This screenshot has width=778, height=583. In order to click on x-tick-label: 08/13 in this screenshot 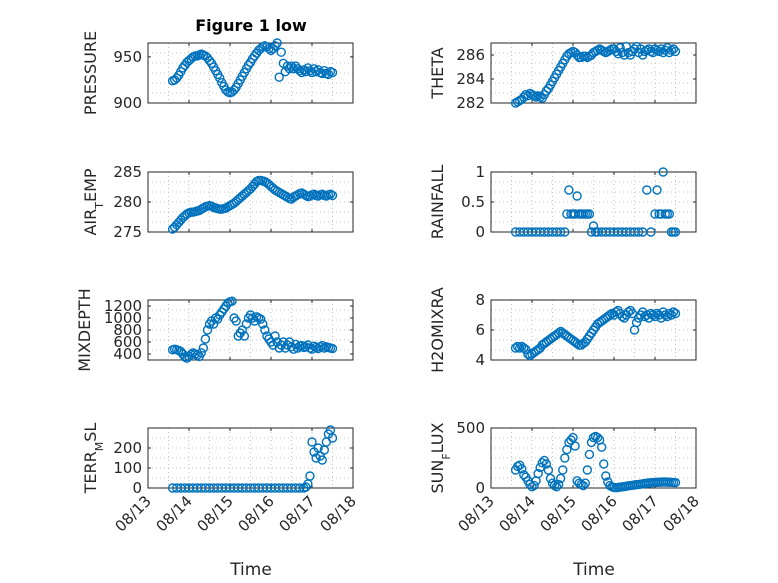, I will do `click(133, 513)`.